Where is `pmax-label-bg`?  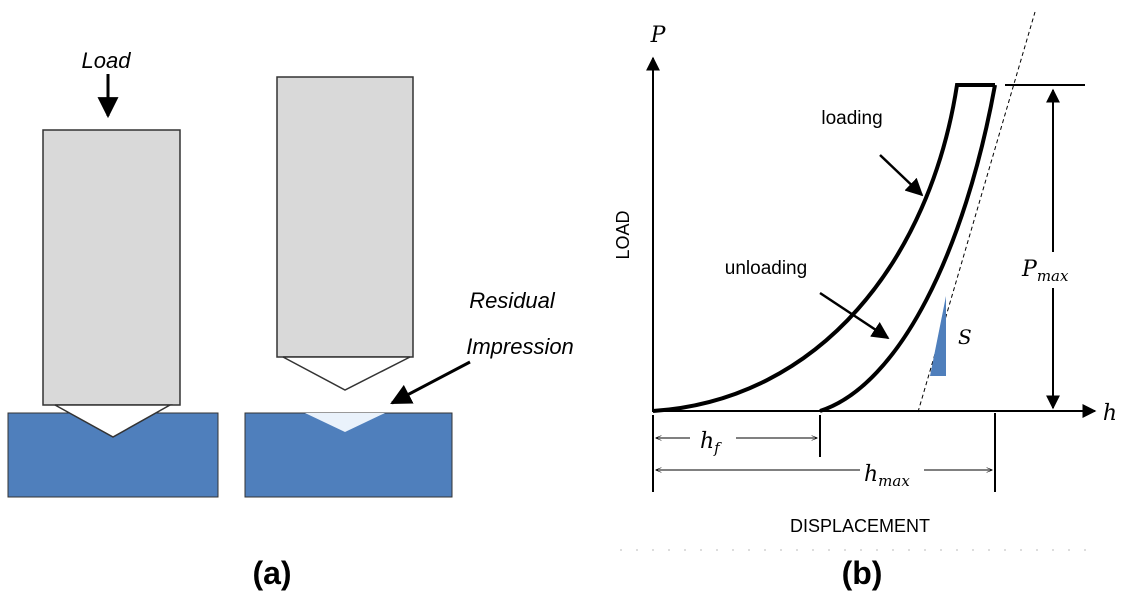
pmax-label-bg is located at coordinates (1047, 270).